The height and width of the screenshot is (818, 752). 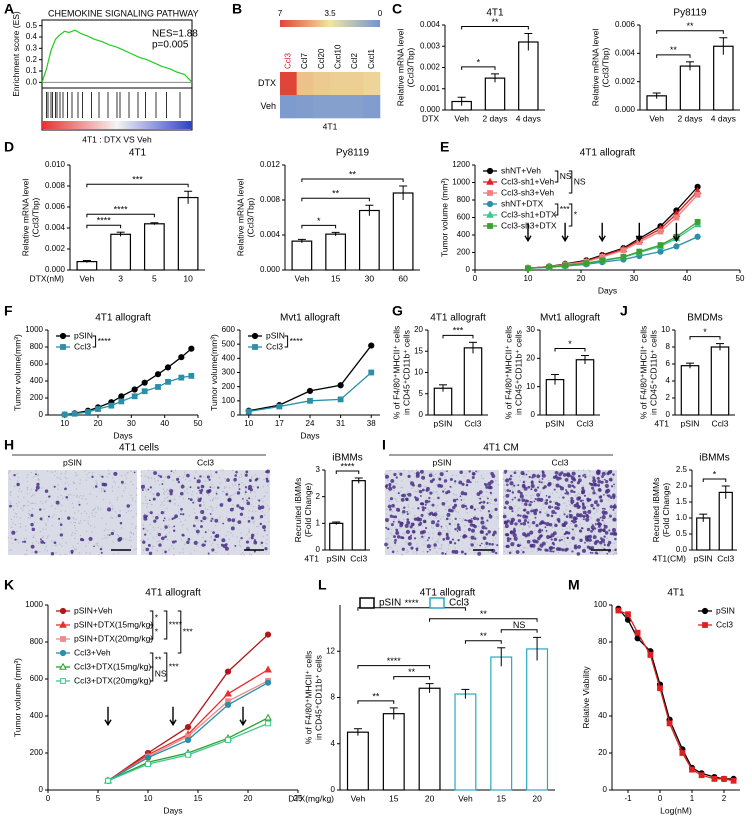 What do you see at coordinates (724, 798) in the screenshot?
I see `x-tick-label: 2` at bounding box center [724, 798].